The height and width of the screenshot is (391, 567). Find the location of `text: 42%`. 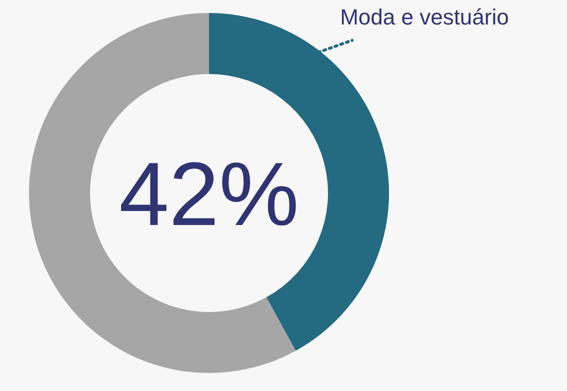

text: 42% is located at coordinates (209, 195).